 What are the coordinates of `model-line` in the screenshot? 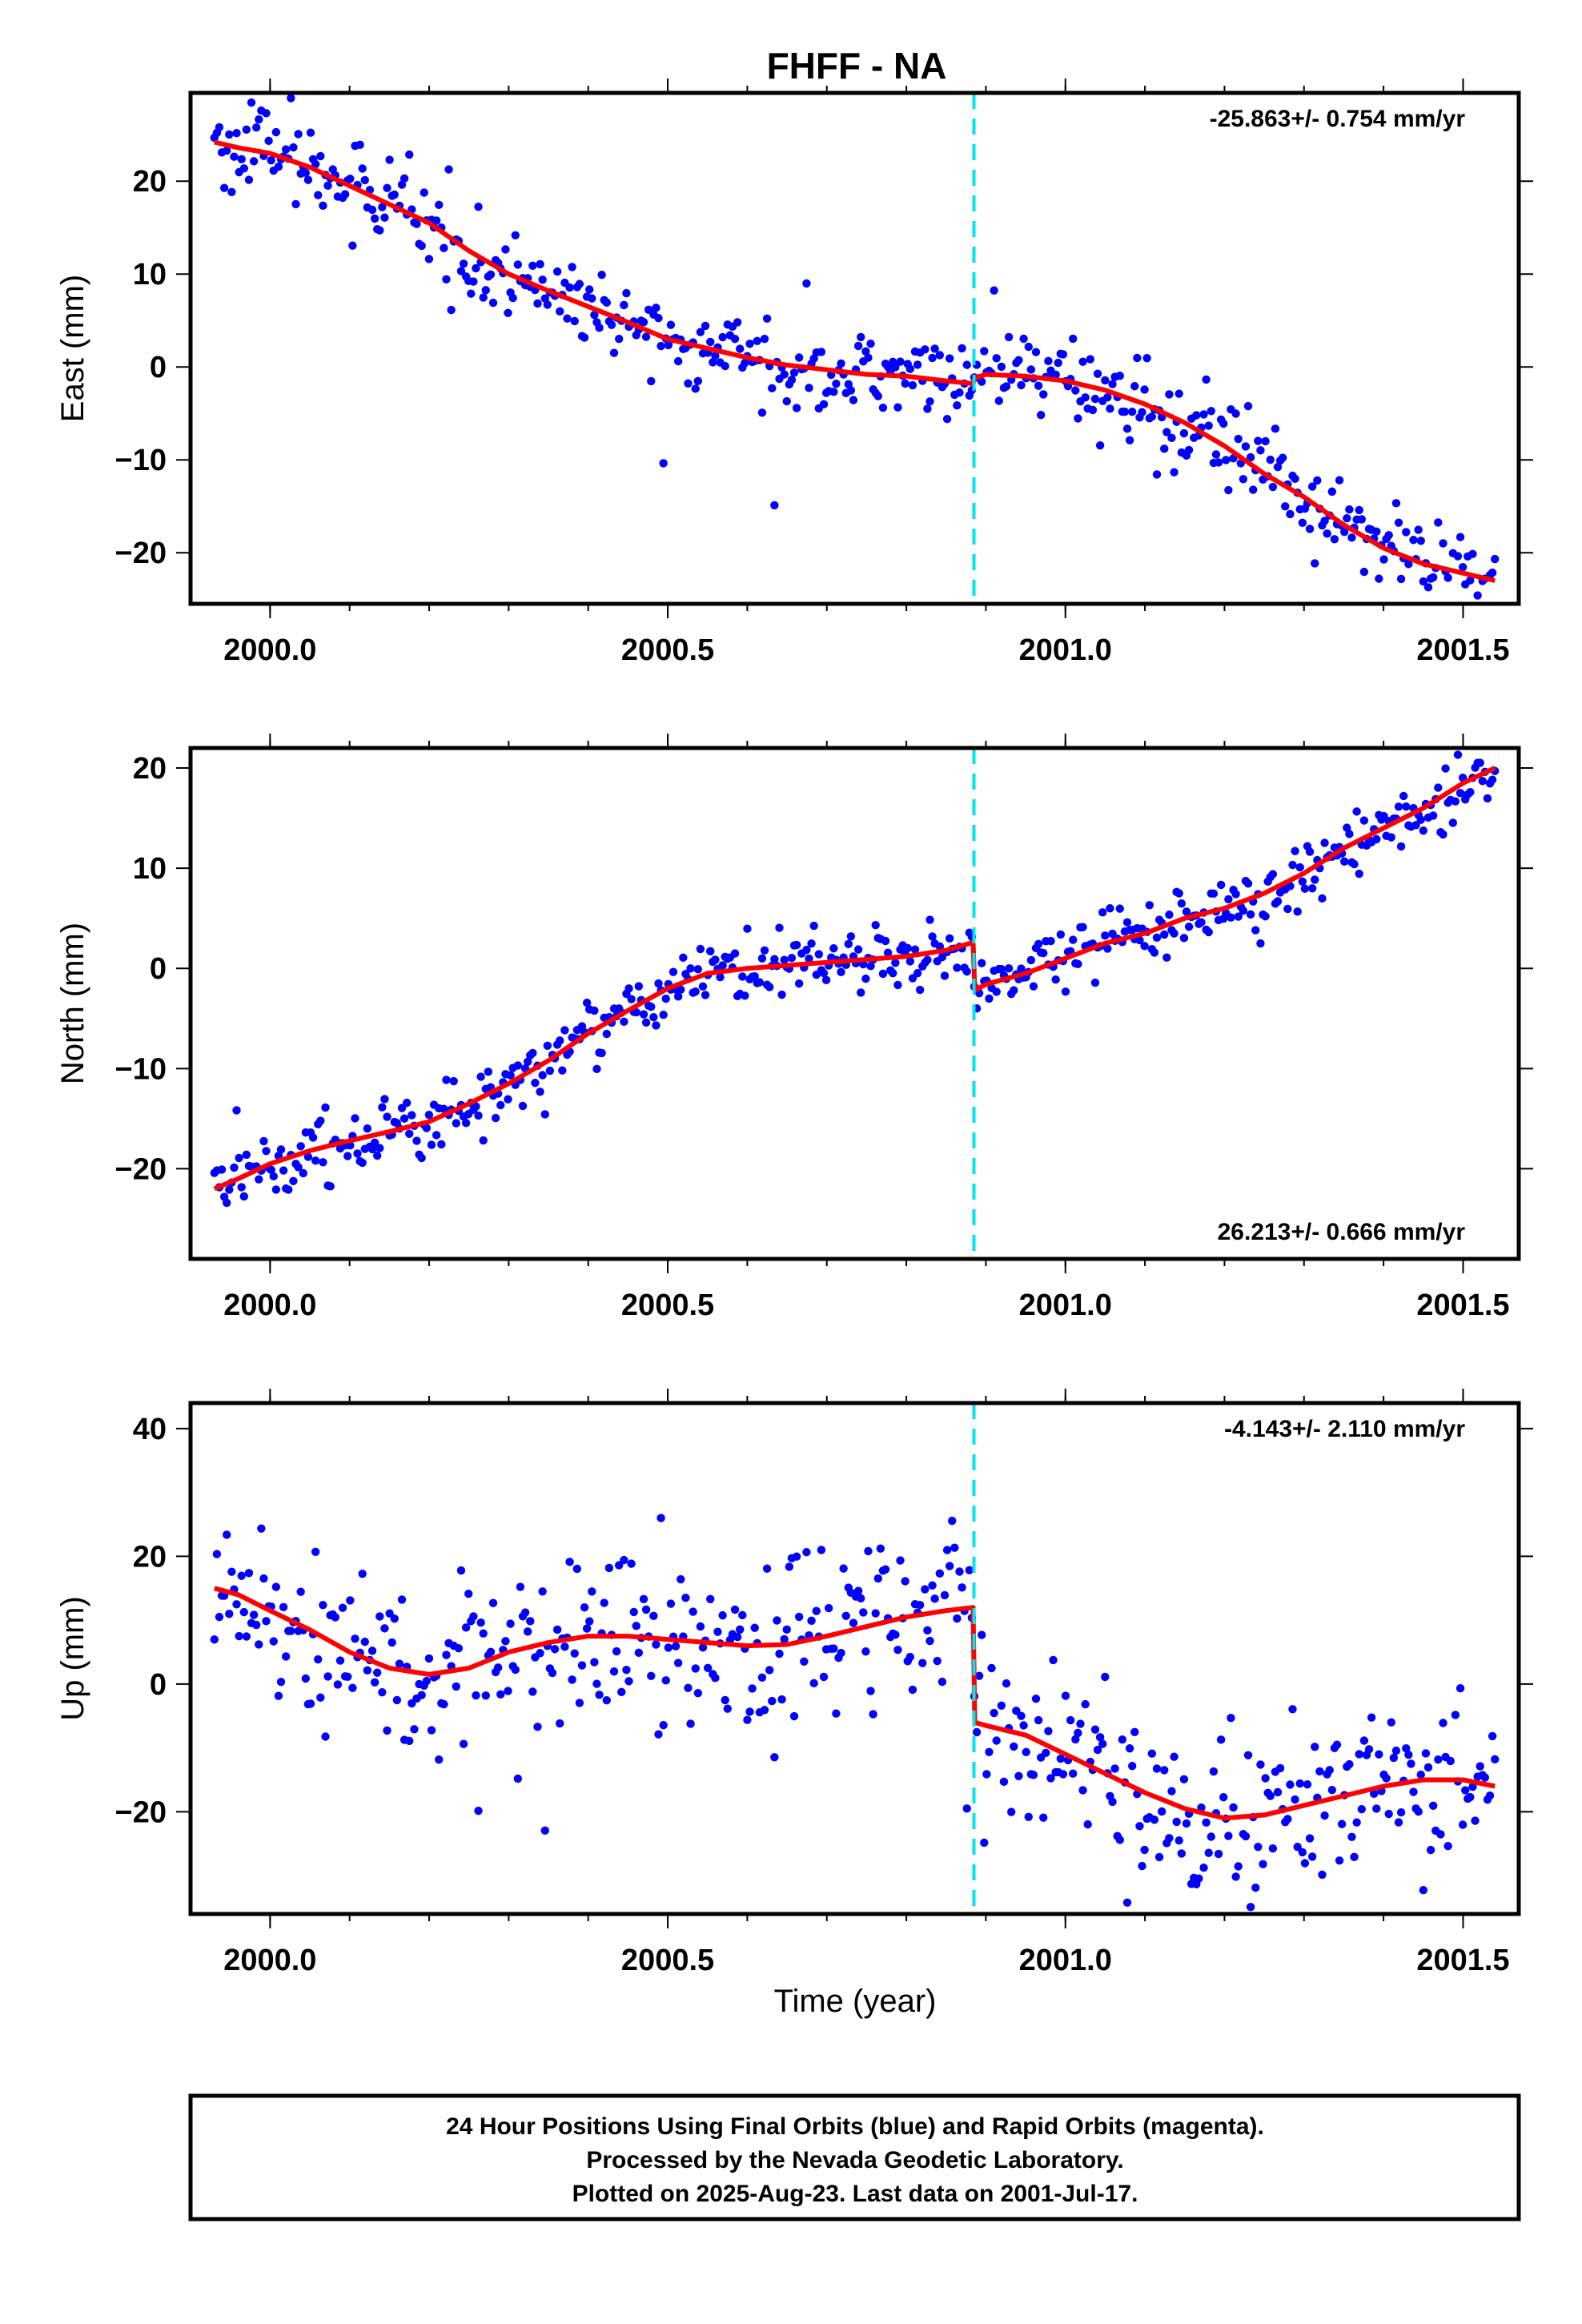 It's located at (855, 1703).